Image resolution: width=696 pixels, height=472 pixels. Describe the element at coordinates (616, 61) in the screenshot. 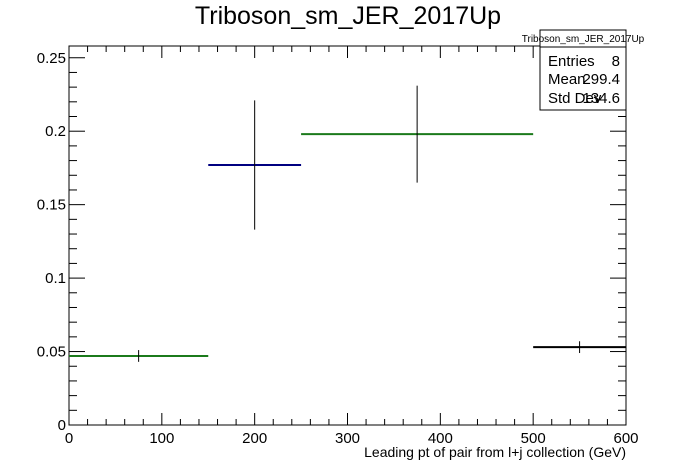

I see `stats-entries-value: 8` at that location.